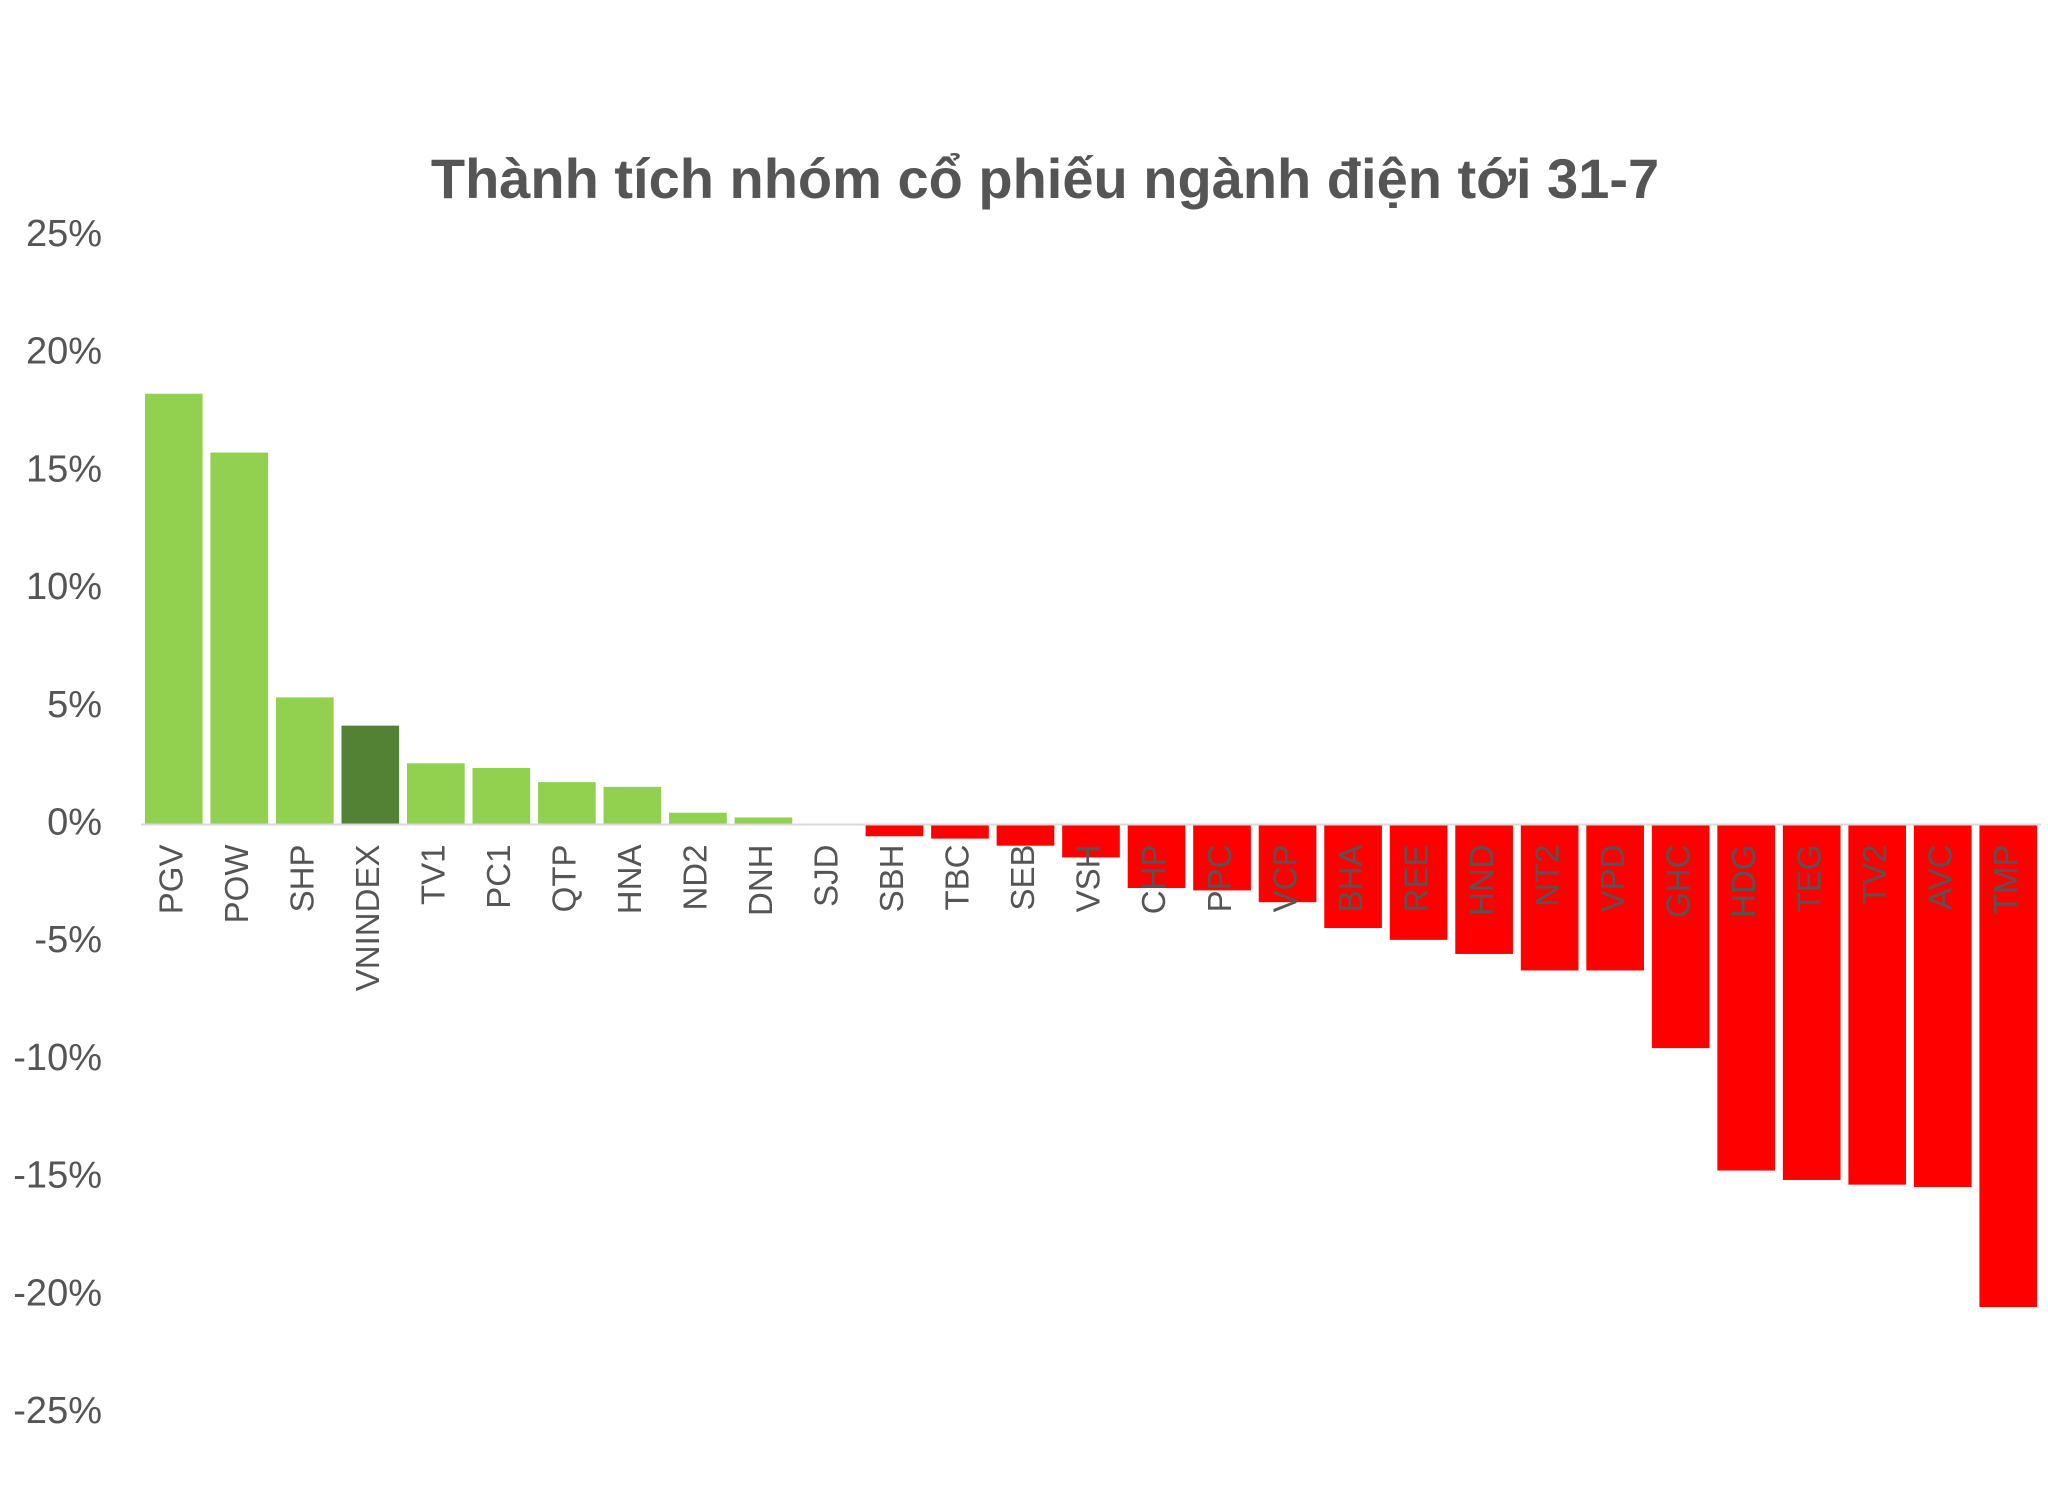 The image size is (2048, 1487). I want to click on y-tick-label: -10%, so click(57, 1058).